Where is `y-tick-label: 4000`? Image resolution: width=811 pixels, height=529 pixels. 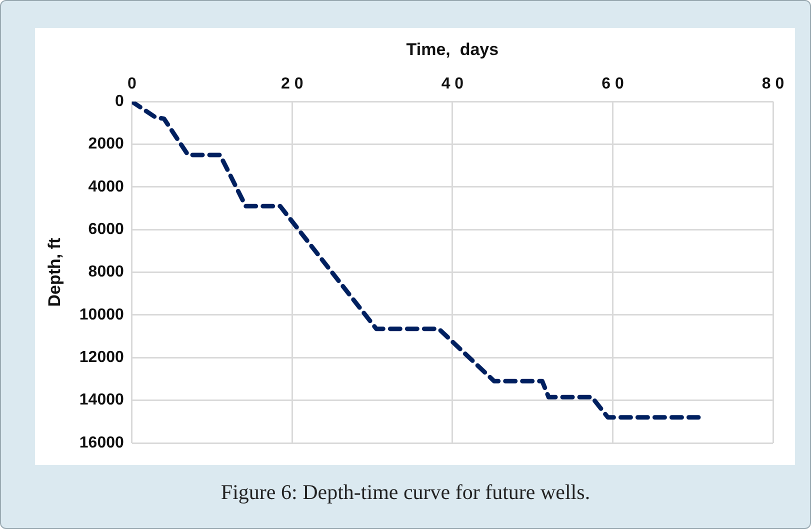 y-tick-label: 4000 is located at coordinates (106, 187).